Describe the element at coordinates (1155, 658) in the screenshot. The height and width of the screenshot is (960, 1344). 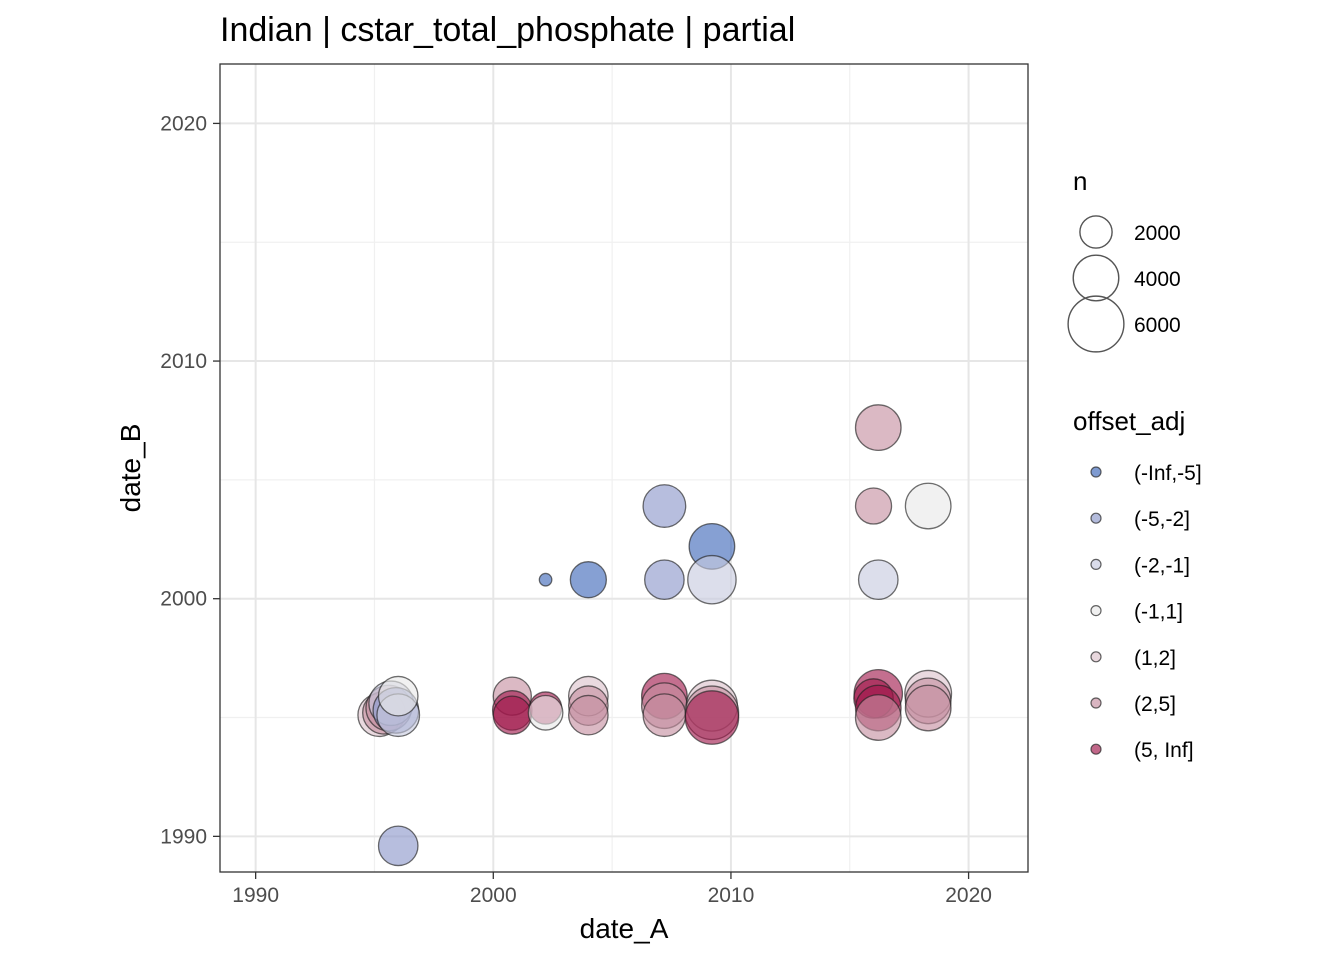
I see `color-legend-label: (1,2]` at that location.